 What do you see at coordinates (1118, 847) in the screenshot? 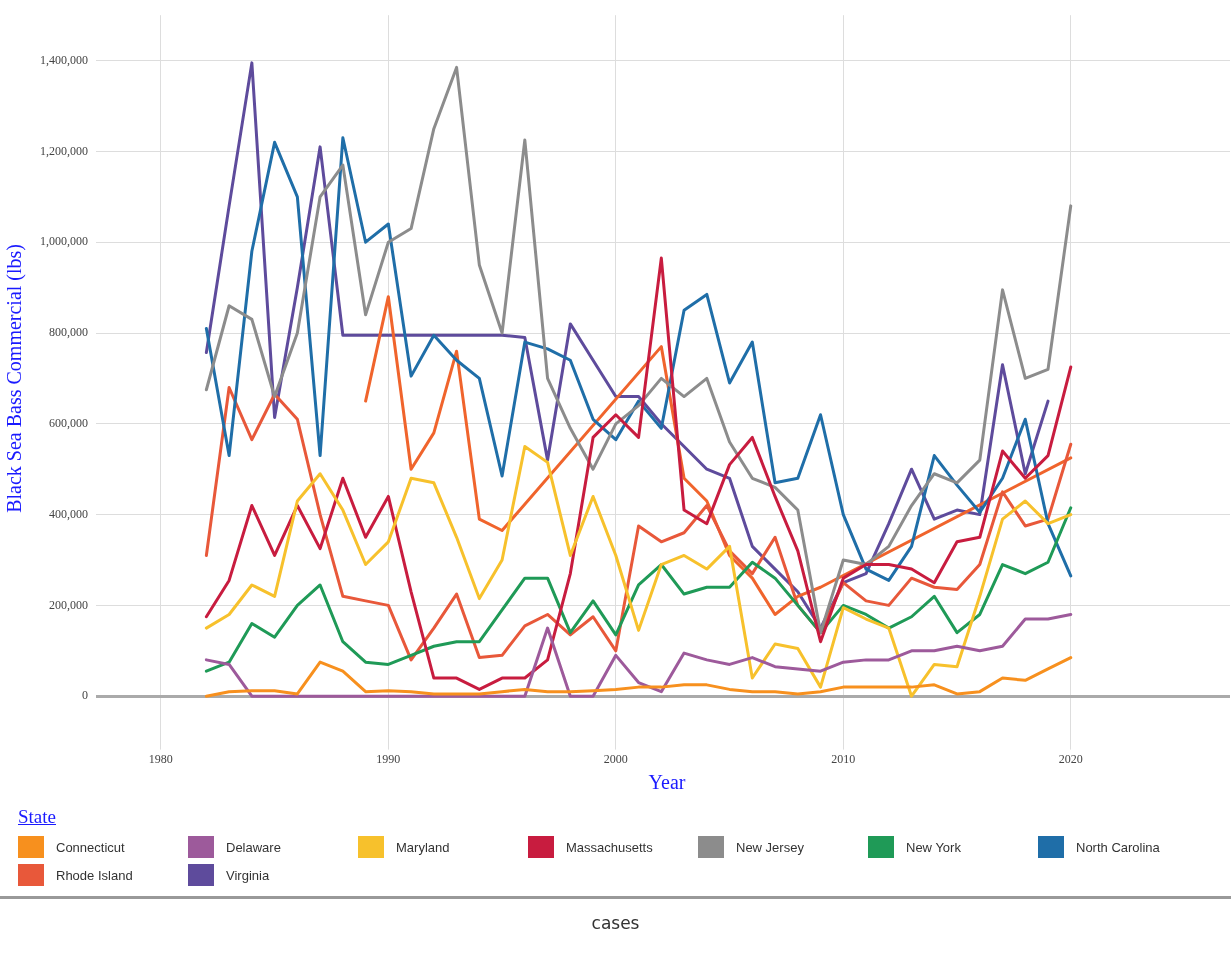
I see `legend-label: North Carolina` at bounding box center [1118, 847].